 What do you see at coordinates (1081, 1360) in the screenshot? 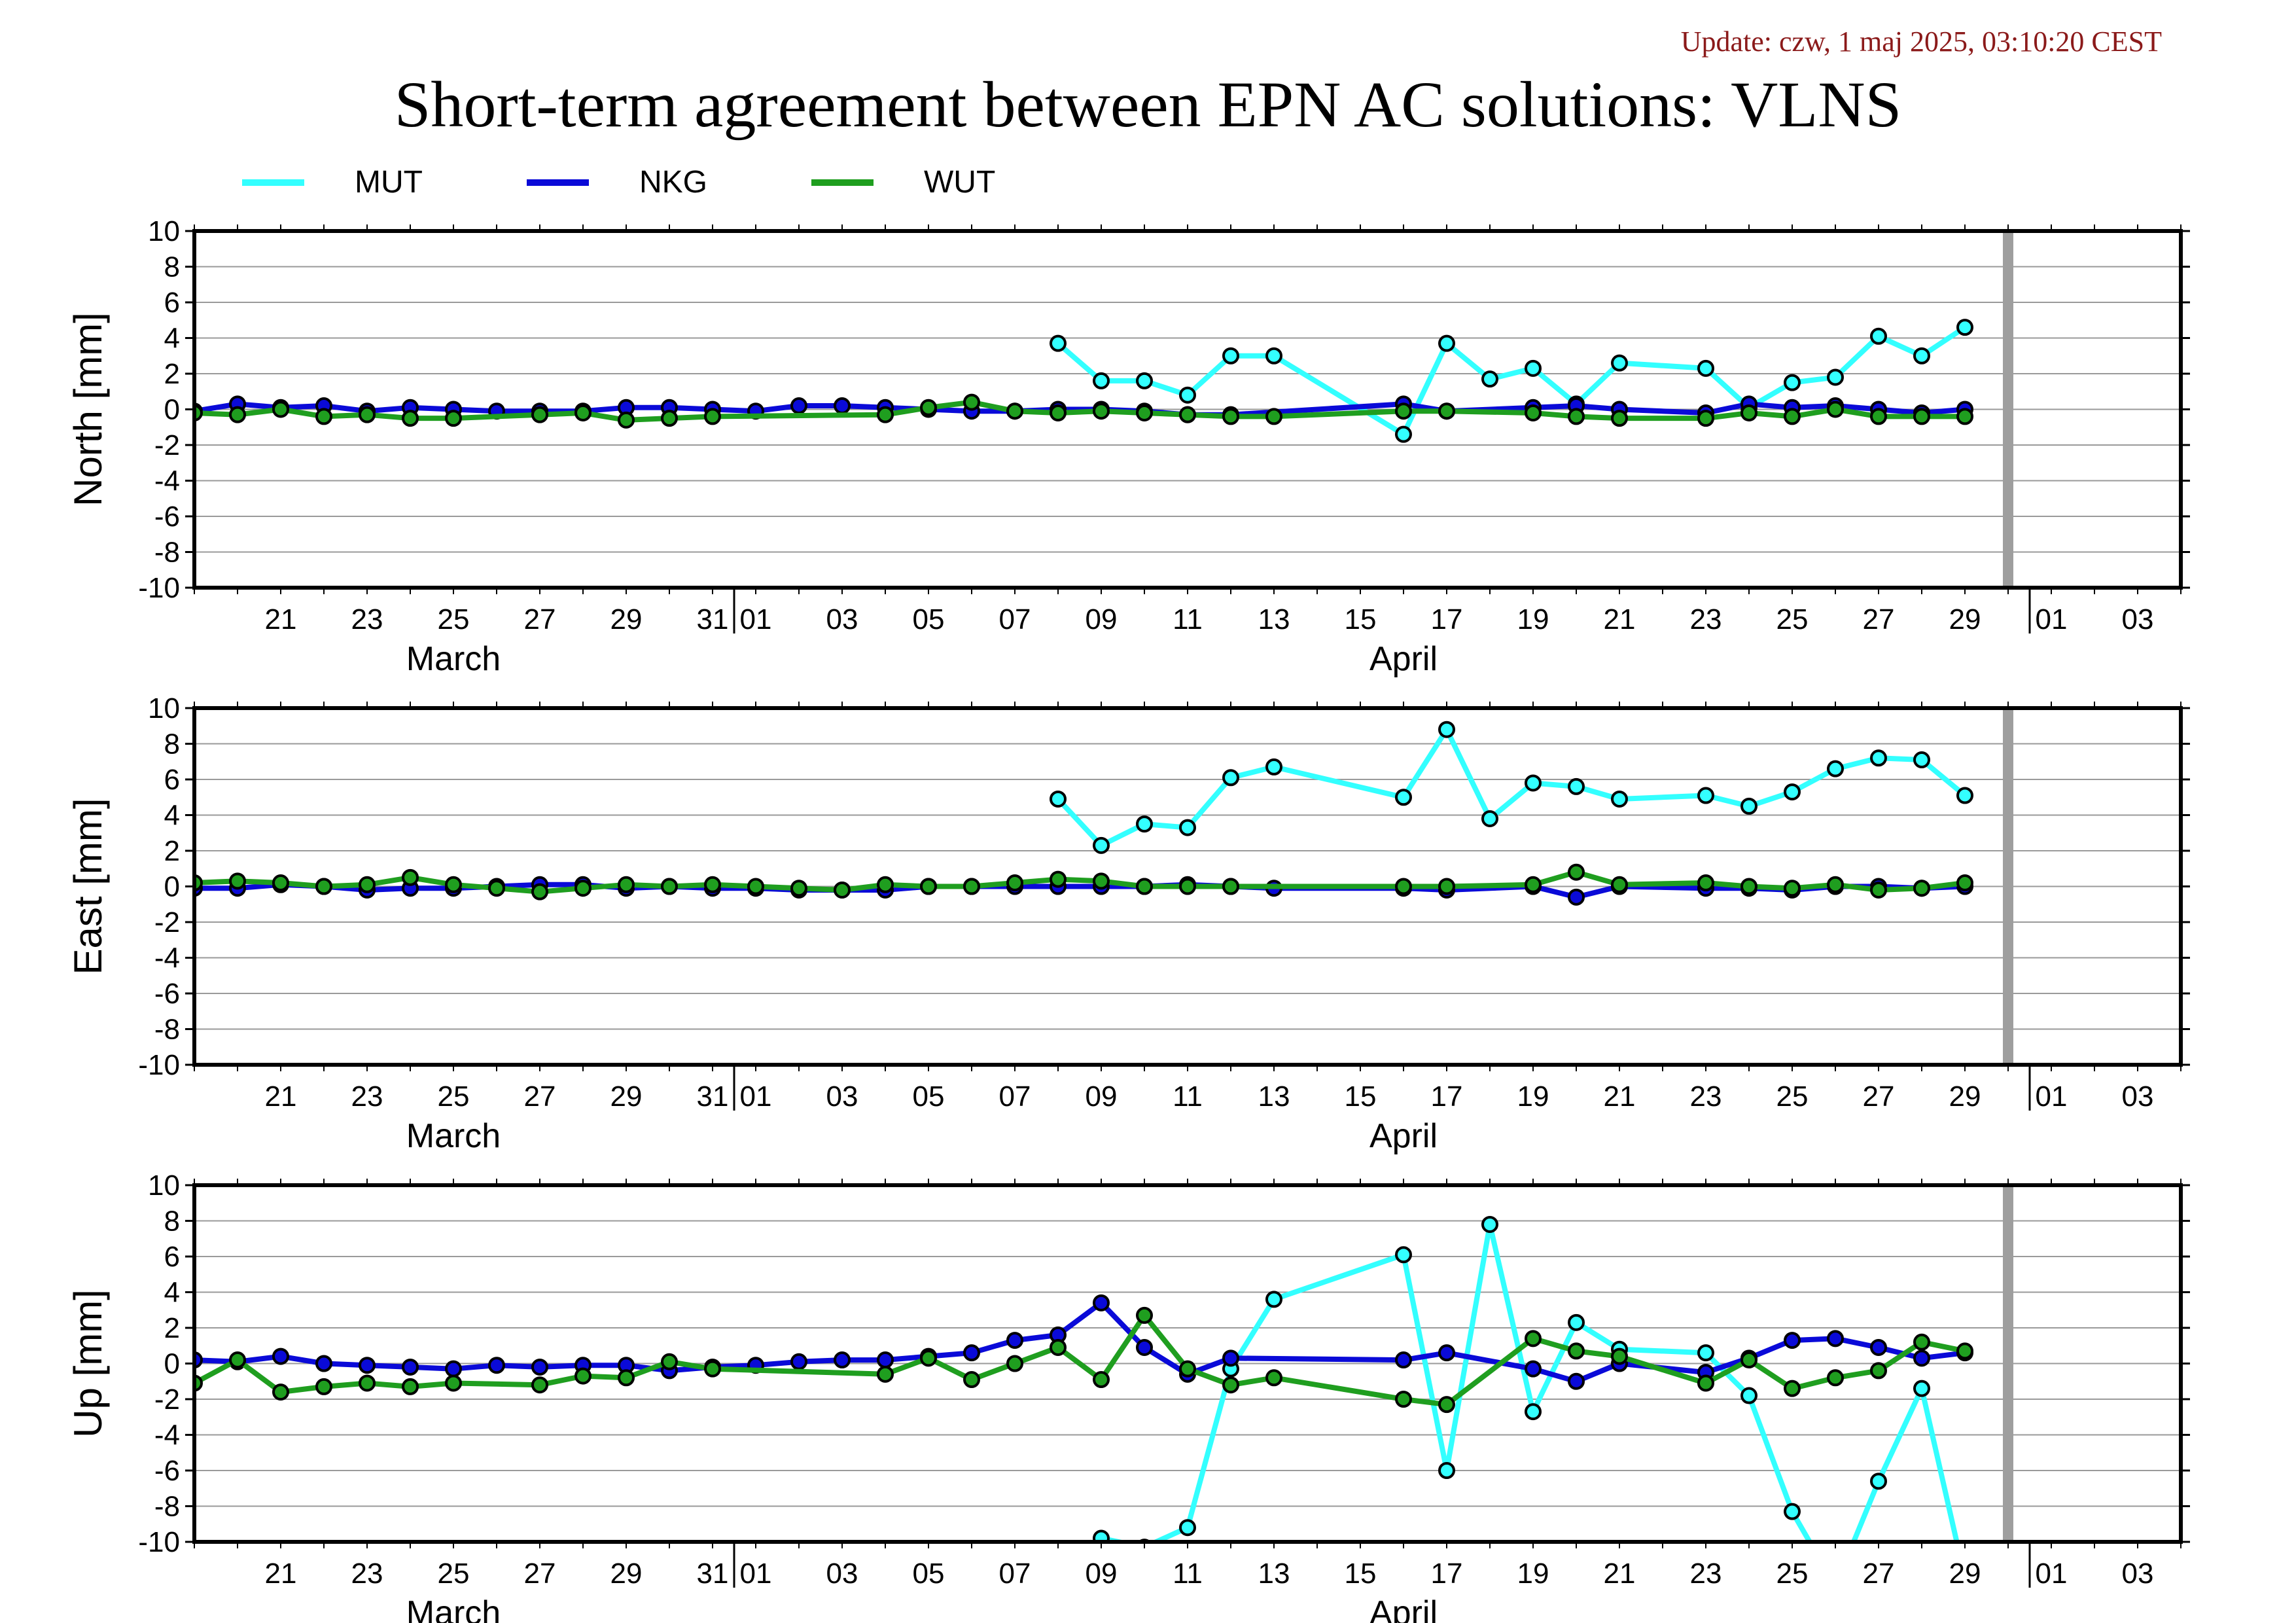
I see `series-line-wut` at bounding box center [1081, 1360].